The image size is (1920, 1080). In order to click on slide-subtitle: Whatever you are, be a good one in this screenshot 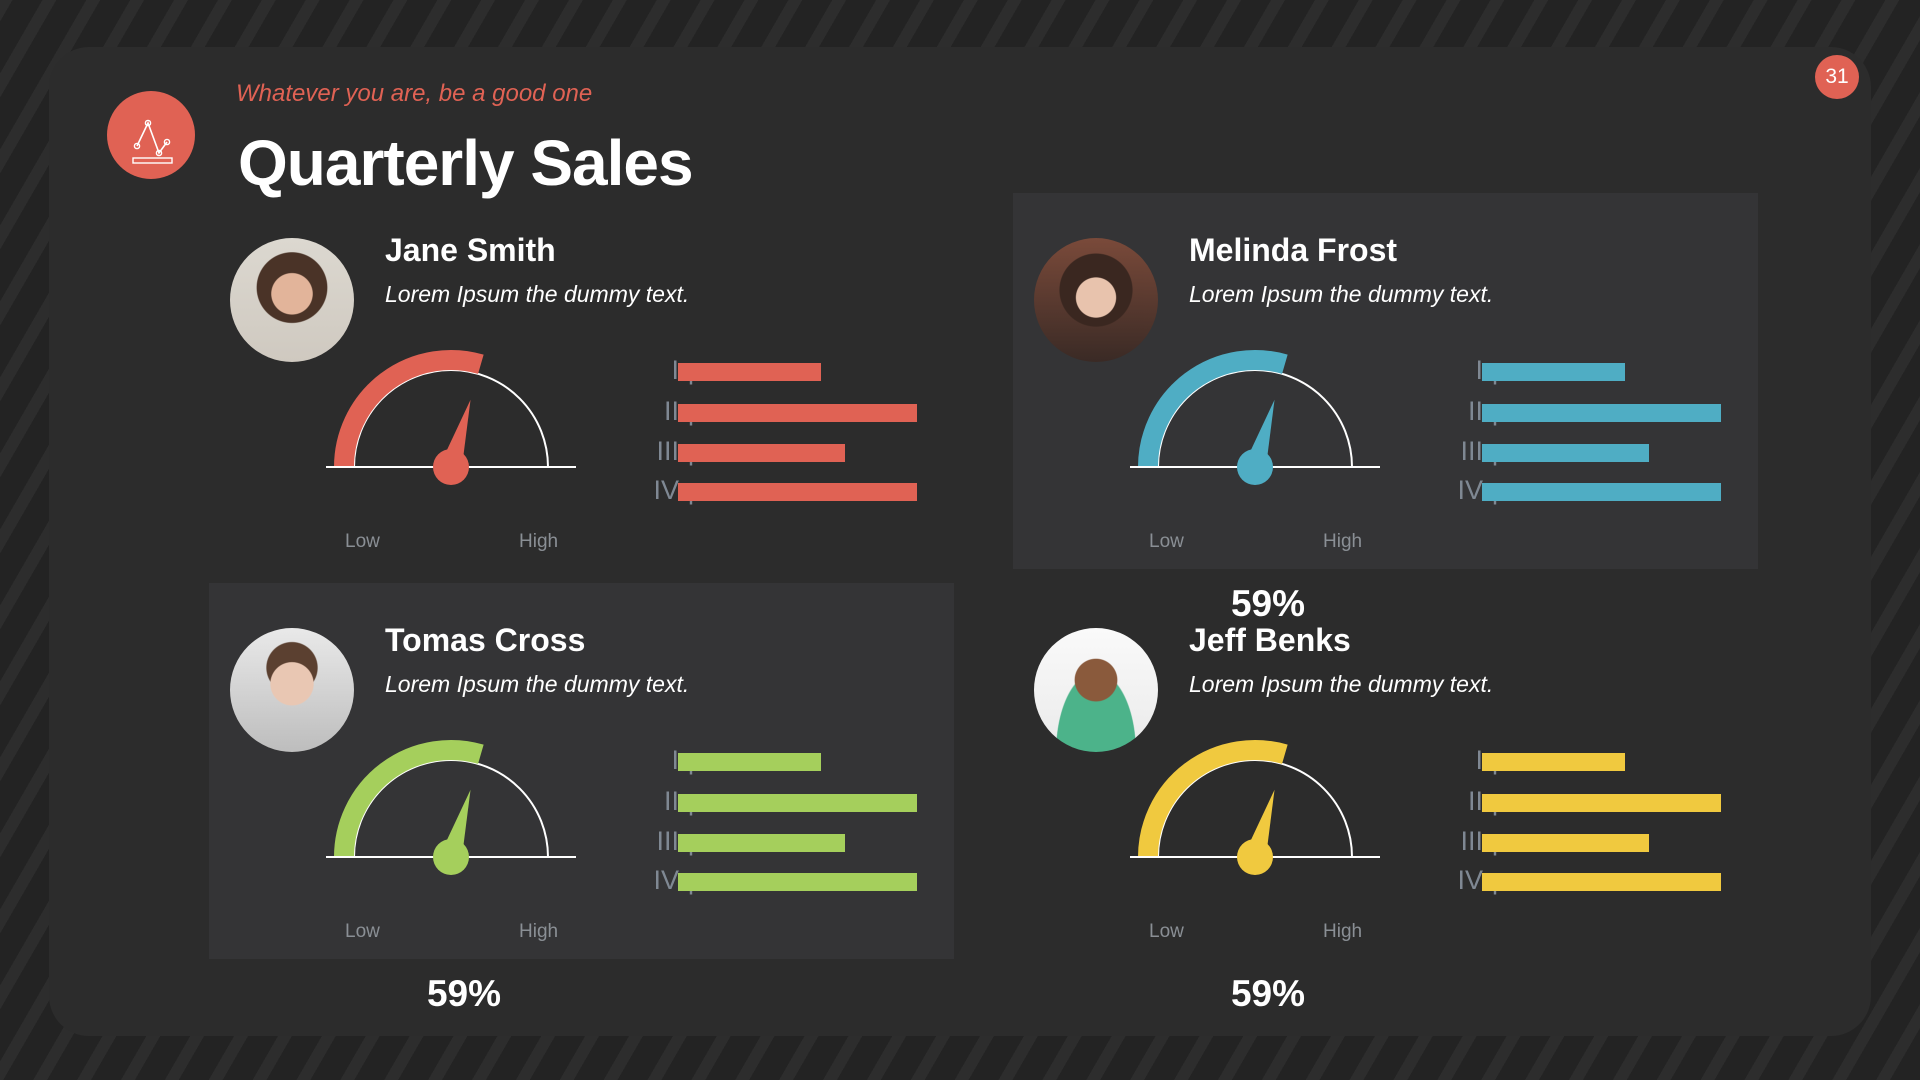, I will do `click(414, 93)`.